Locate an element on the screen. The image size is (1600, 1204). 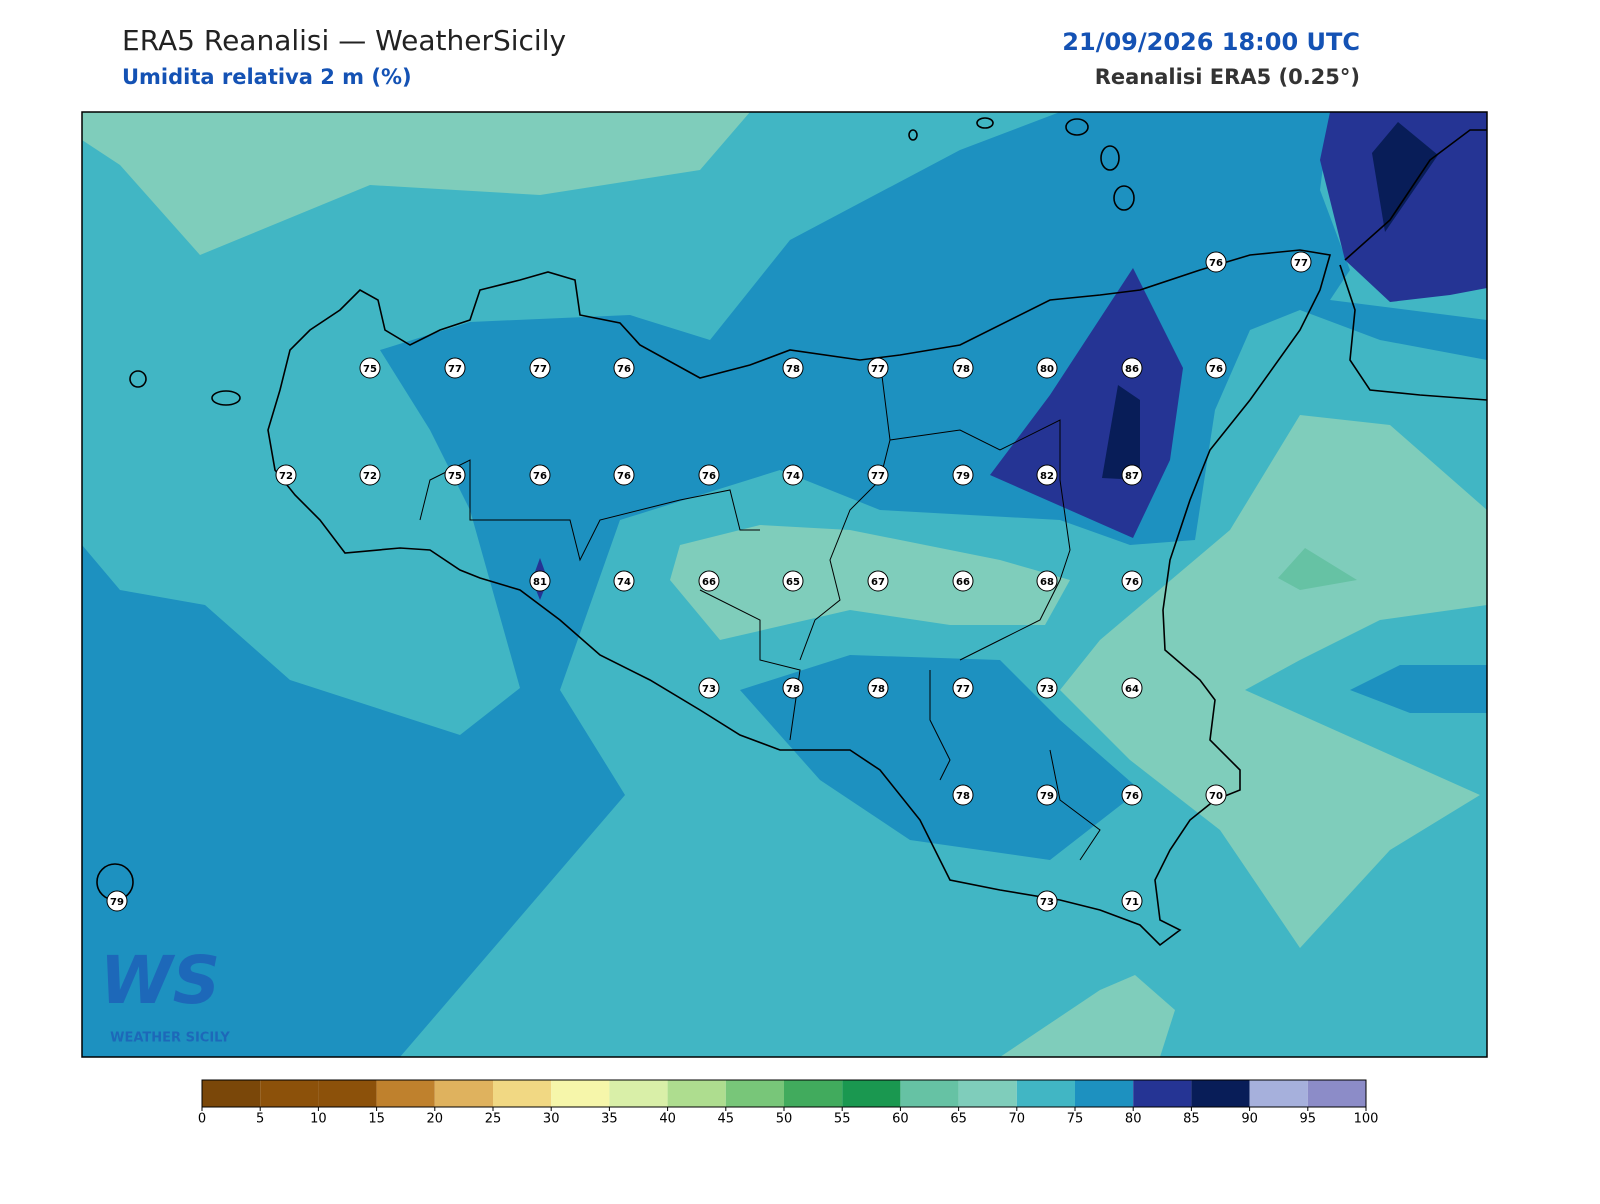
colorbar-tick-label: 5 is located at coordinates (260, 1119).